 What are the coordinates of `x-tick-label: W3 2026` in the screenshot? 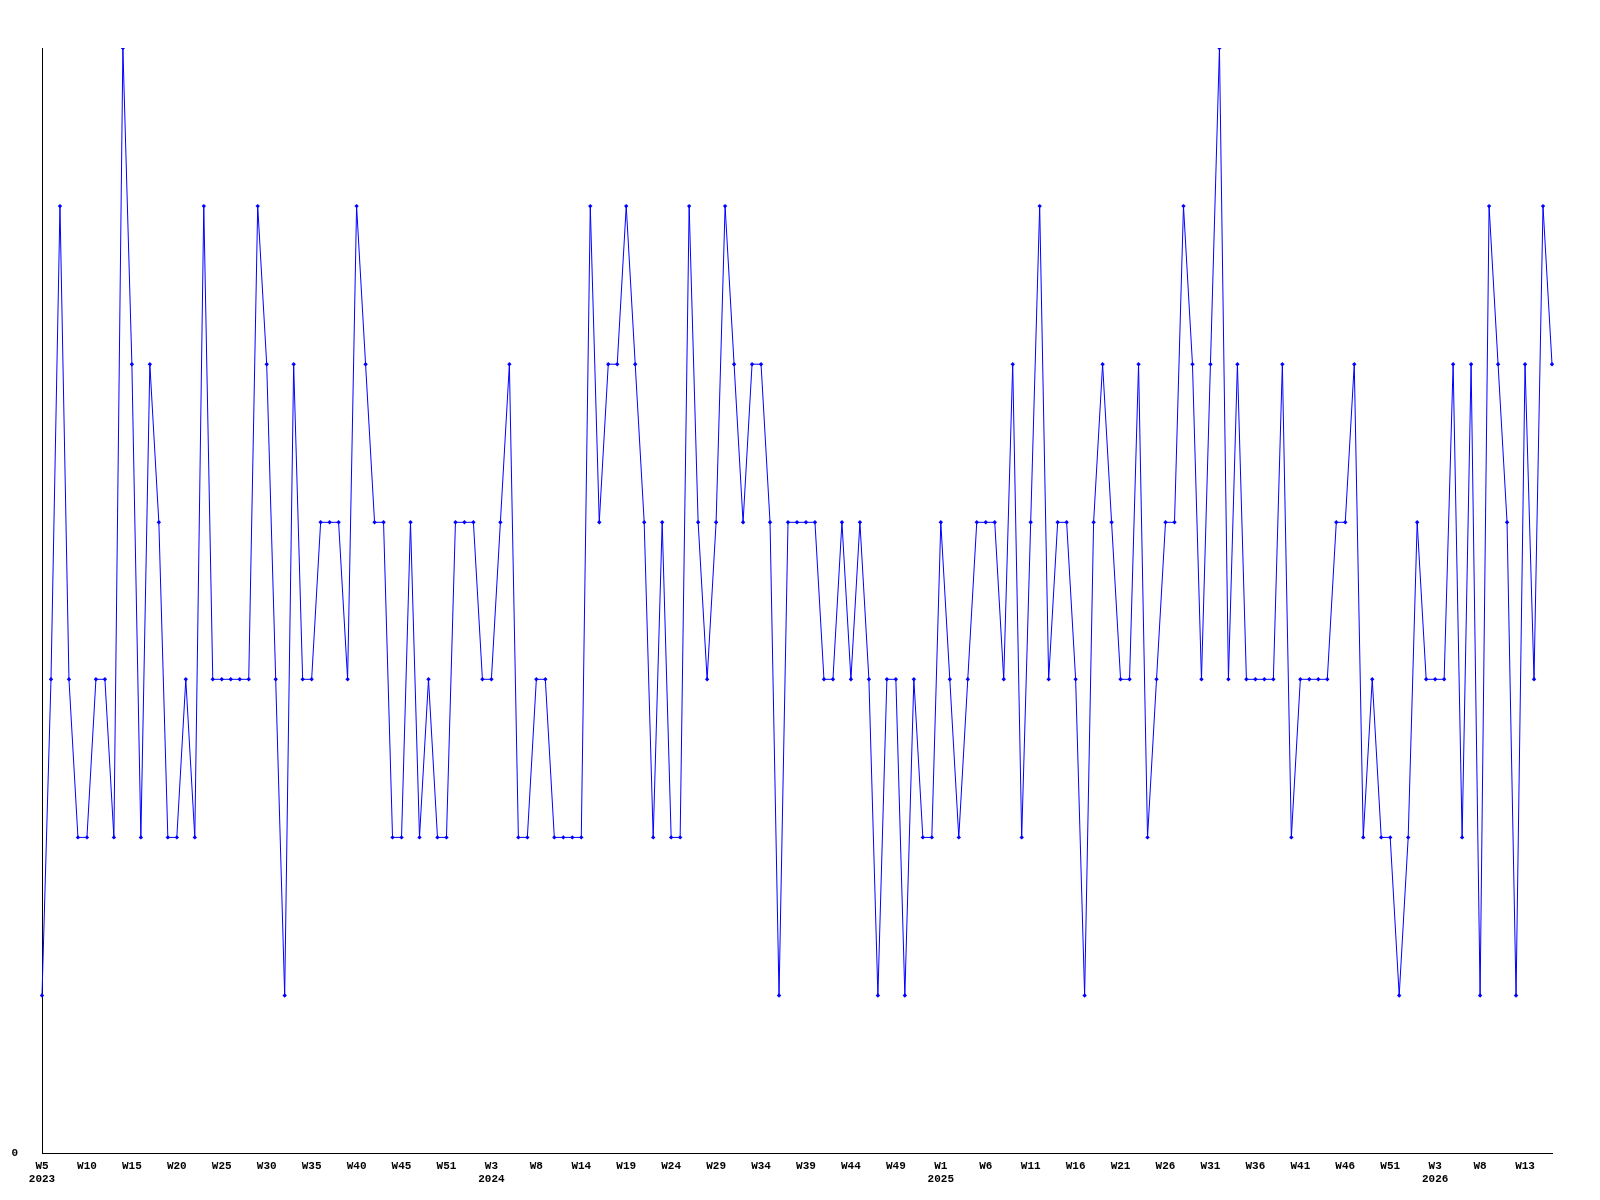 It's located at (1435, 1172).